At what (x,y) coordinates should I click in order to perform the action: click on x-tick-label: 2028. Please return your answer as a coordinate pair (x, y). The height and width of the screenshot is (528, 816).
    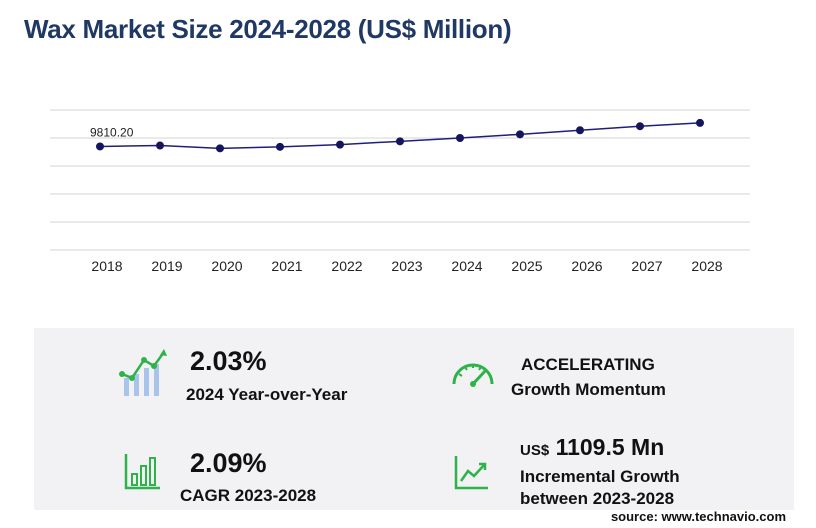
    Looking at the image, I should click on (706, 266).